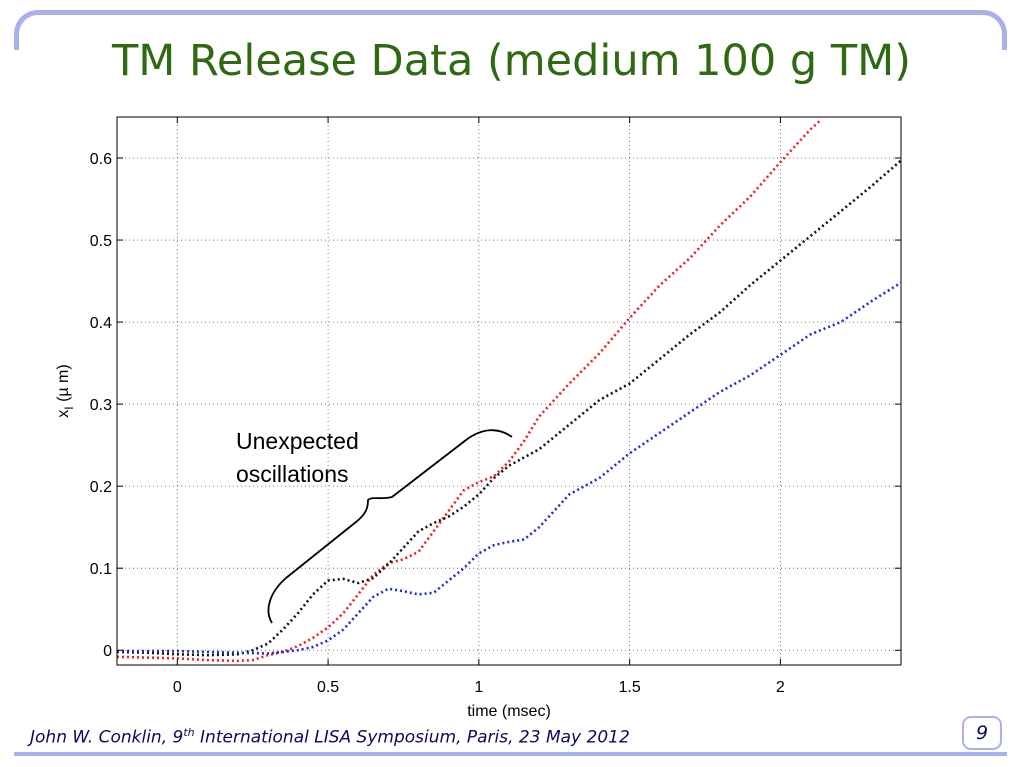 The width and height of the screenshot is (1023, 767). What do you see at coordinates (510, 754) in the screenshot?
I see `slide-frame-bottom` at bounding box center [510, 754].